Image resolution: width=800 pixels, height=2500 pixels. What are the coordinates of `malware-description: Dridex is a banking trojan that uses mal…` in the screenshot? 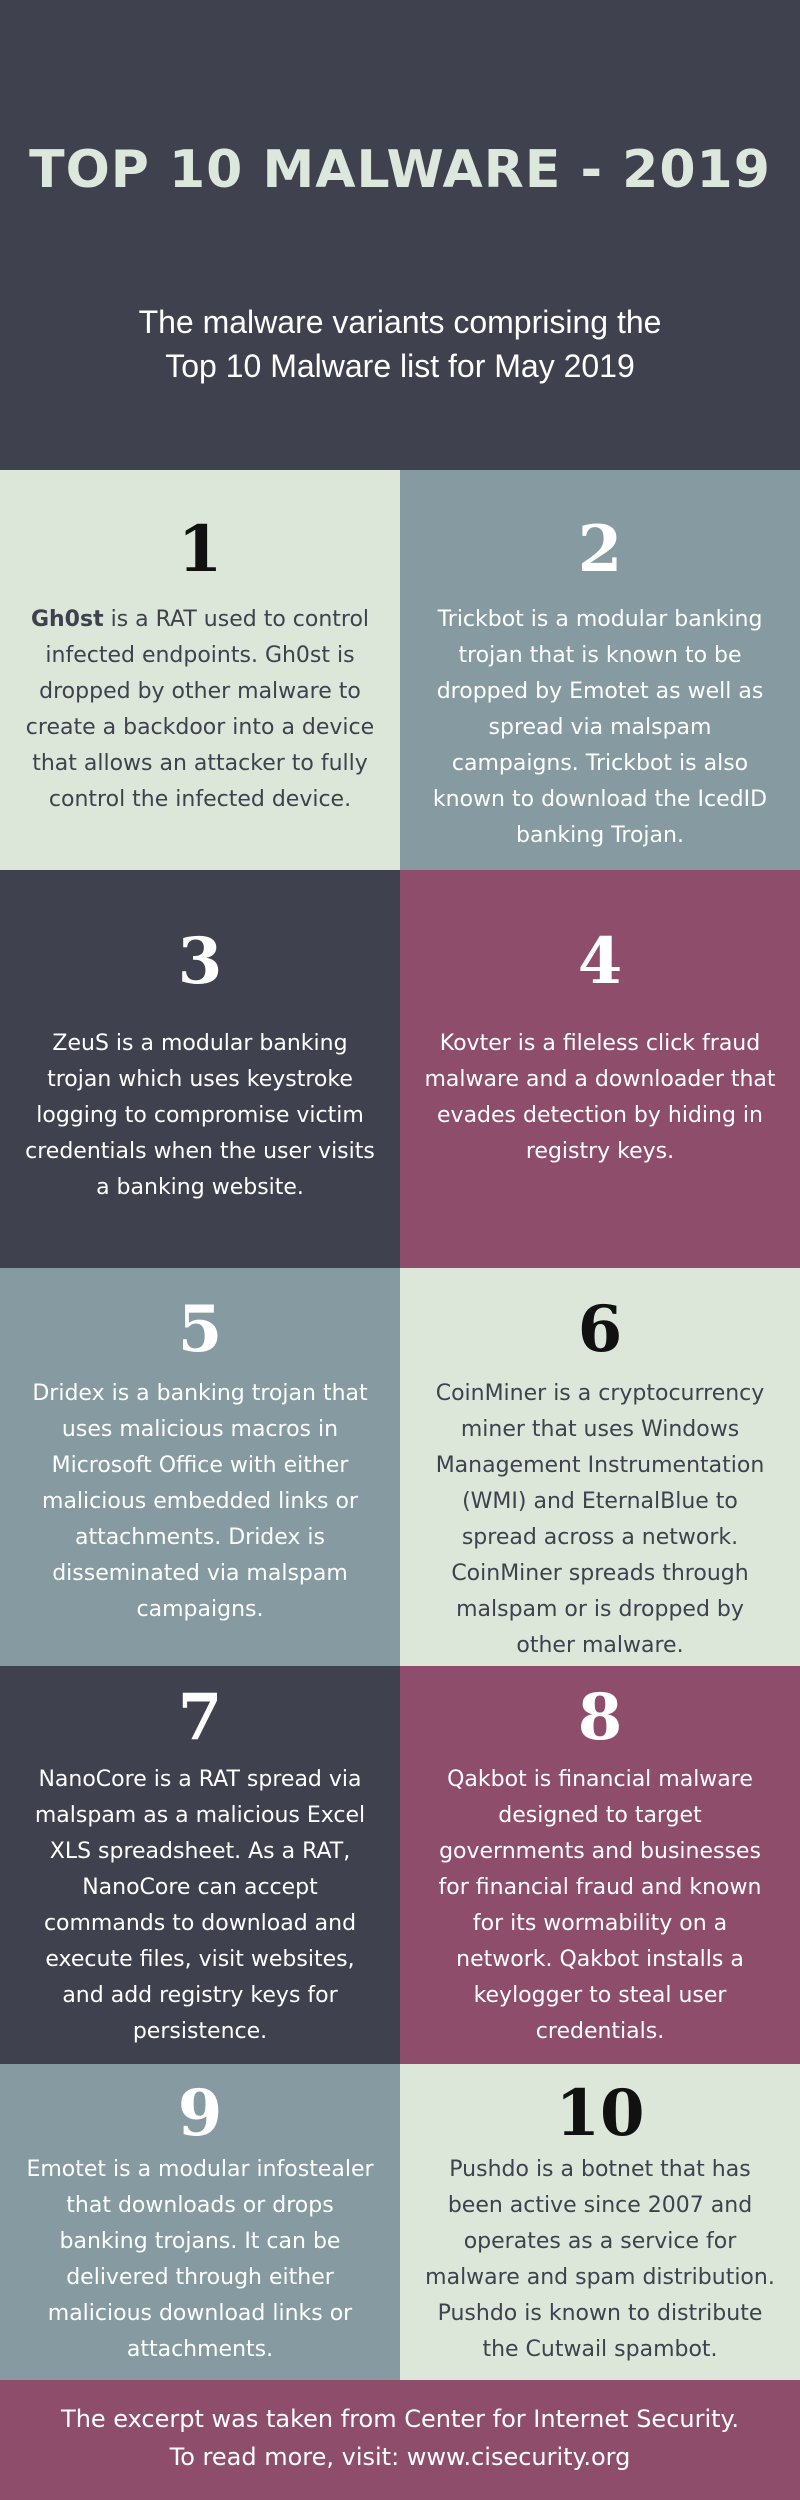 It's located at (200, 1501).